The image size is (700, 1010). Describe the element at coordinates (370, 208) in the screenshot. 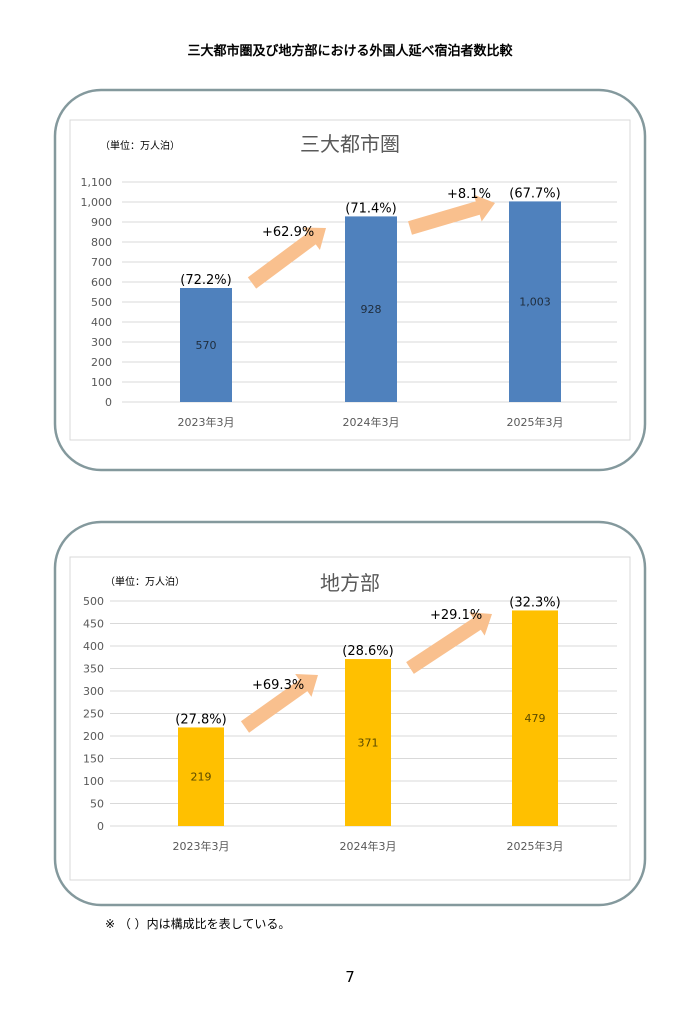

I see `share-label: (71.4%)` at that location.